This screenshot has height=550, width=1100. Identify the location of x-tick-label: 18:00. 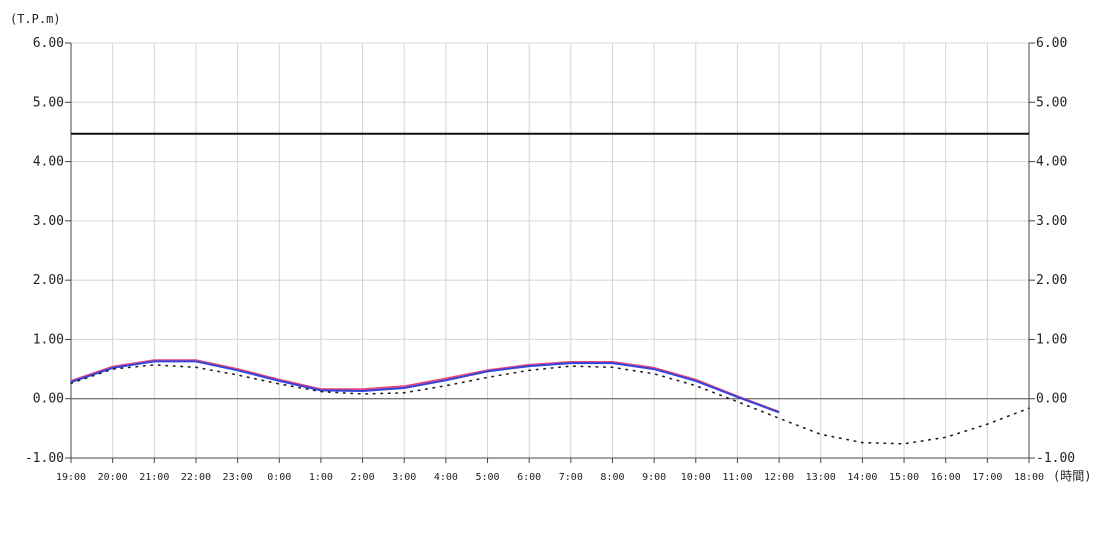
(1029, 477).